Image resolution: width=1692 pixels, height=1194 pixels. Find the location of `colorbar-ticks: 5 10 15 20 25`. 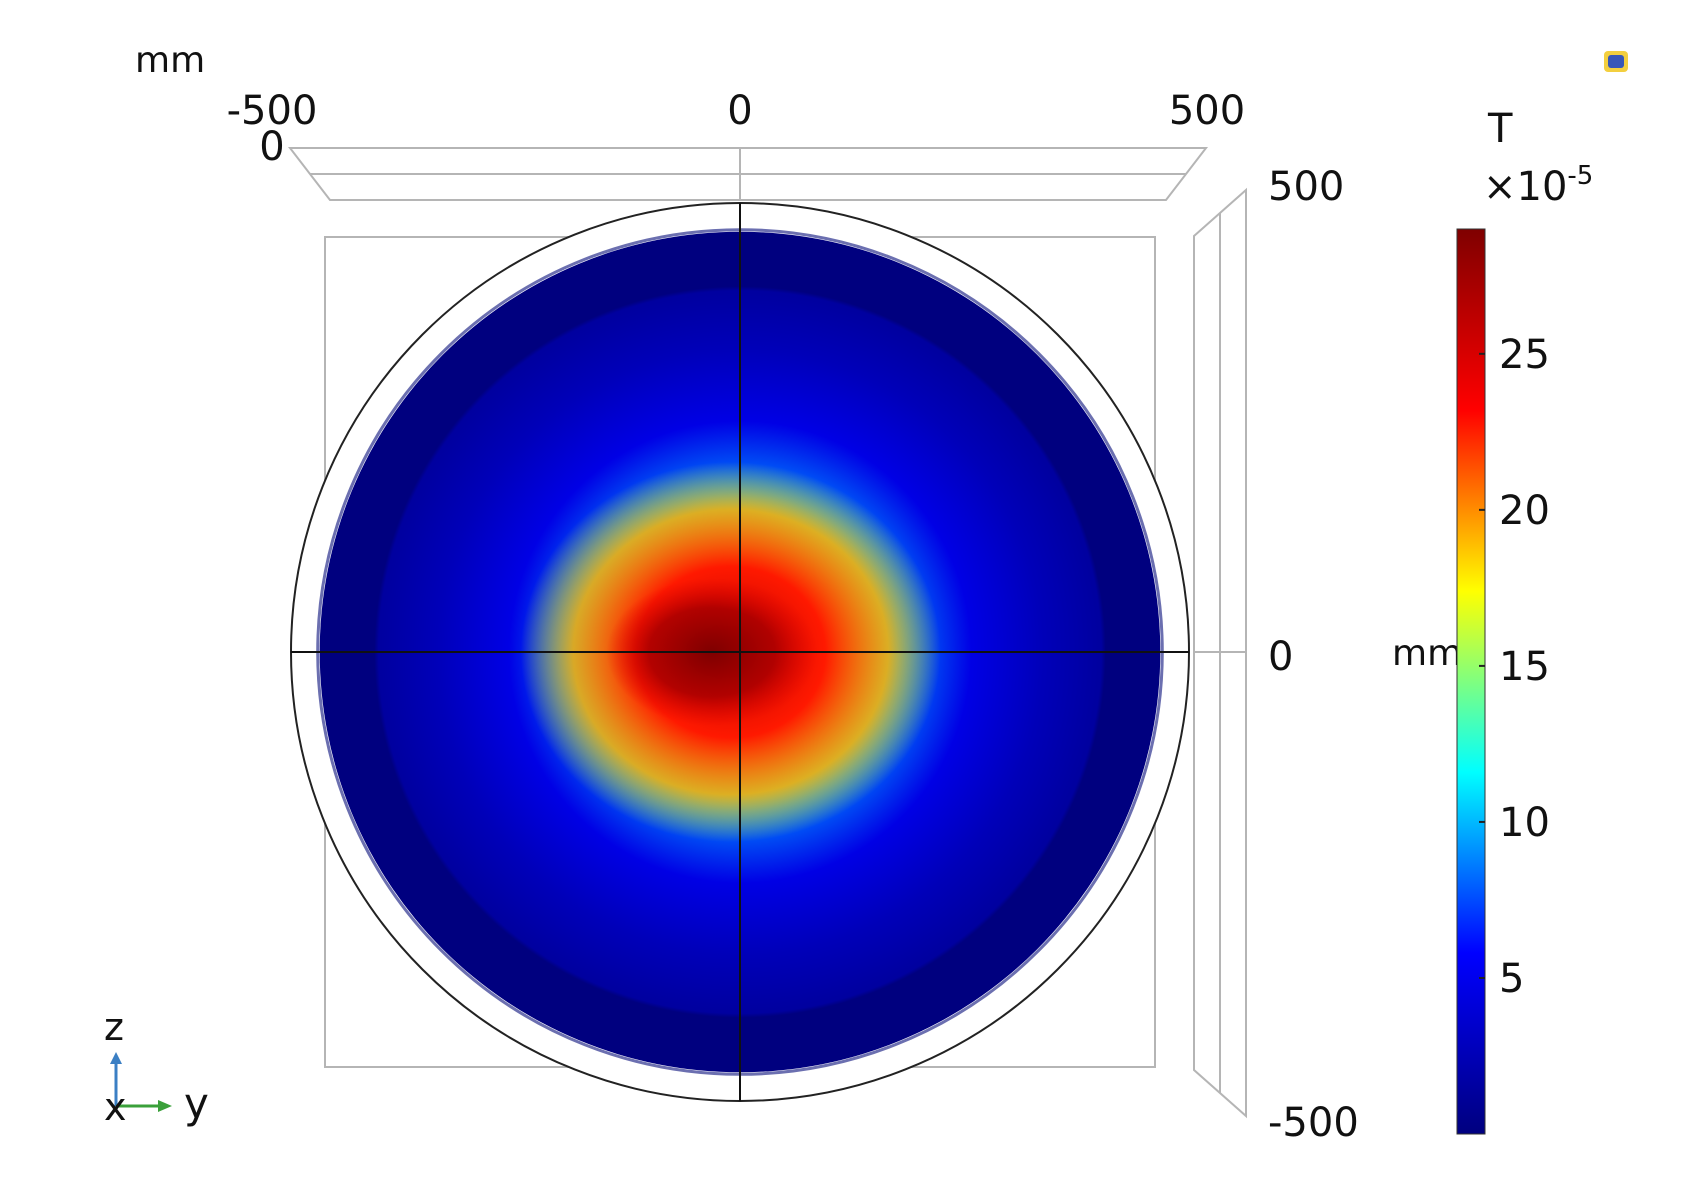

colorbar-ticks: 5 10 15 20 25 is located at coordinates (1514, 667).